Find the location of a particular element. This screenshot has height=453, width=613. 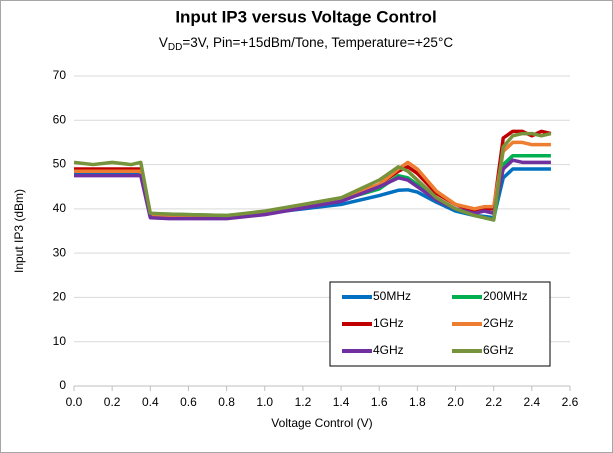

x-tick-label: 0.4 is located at coordinates (150, 402).